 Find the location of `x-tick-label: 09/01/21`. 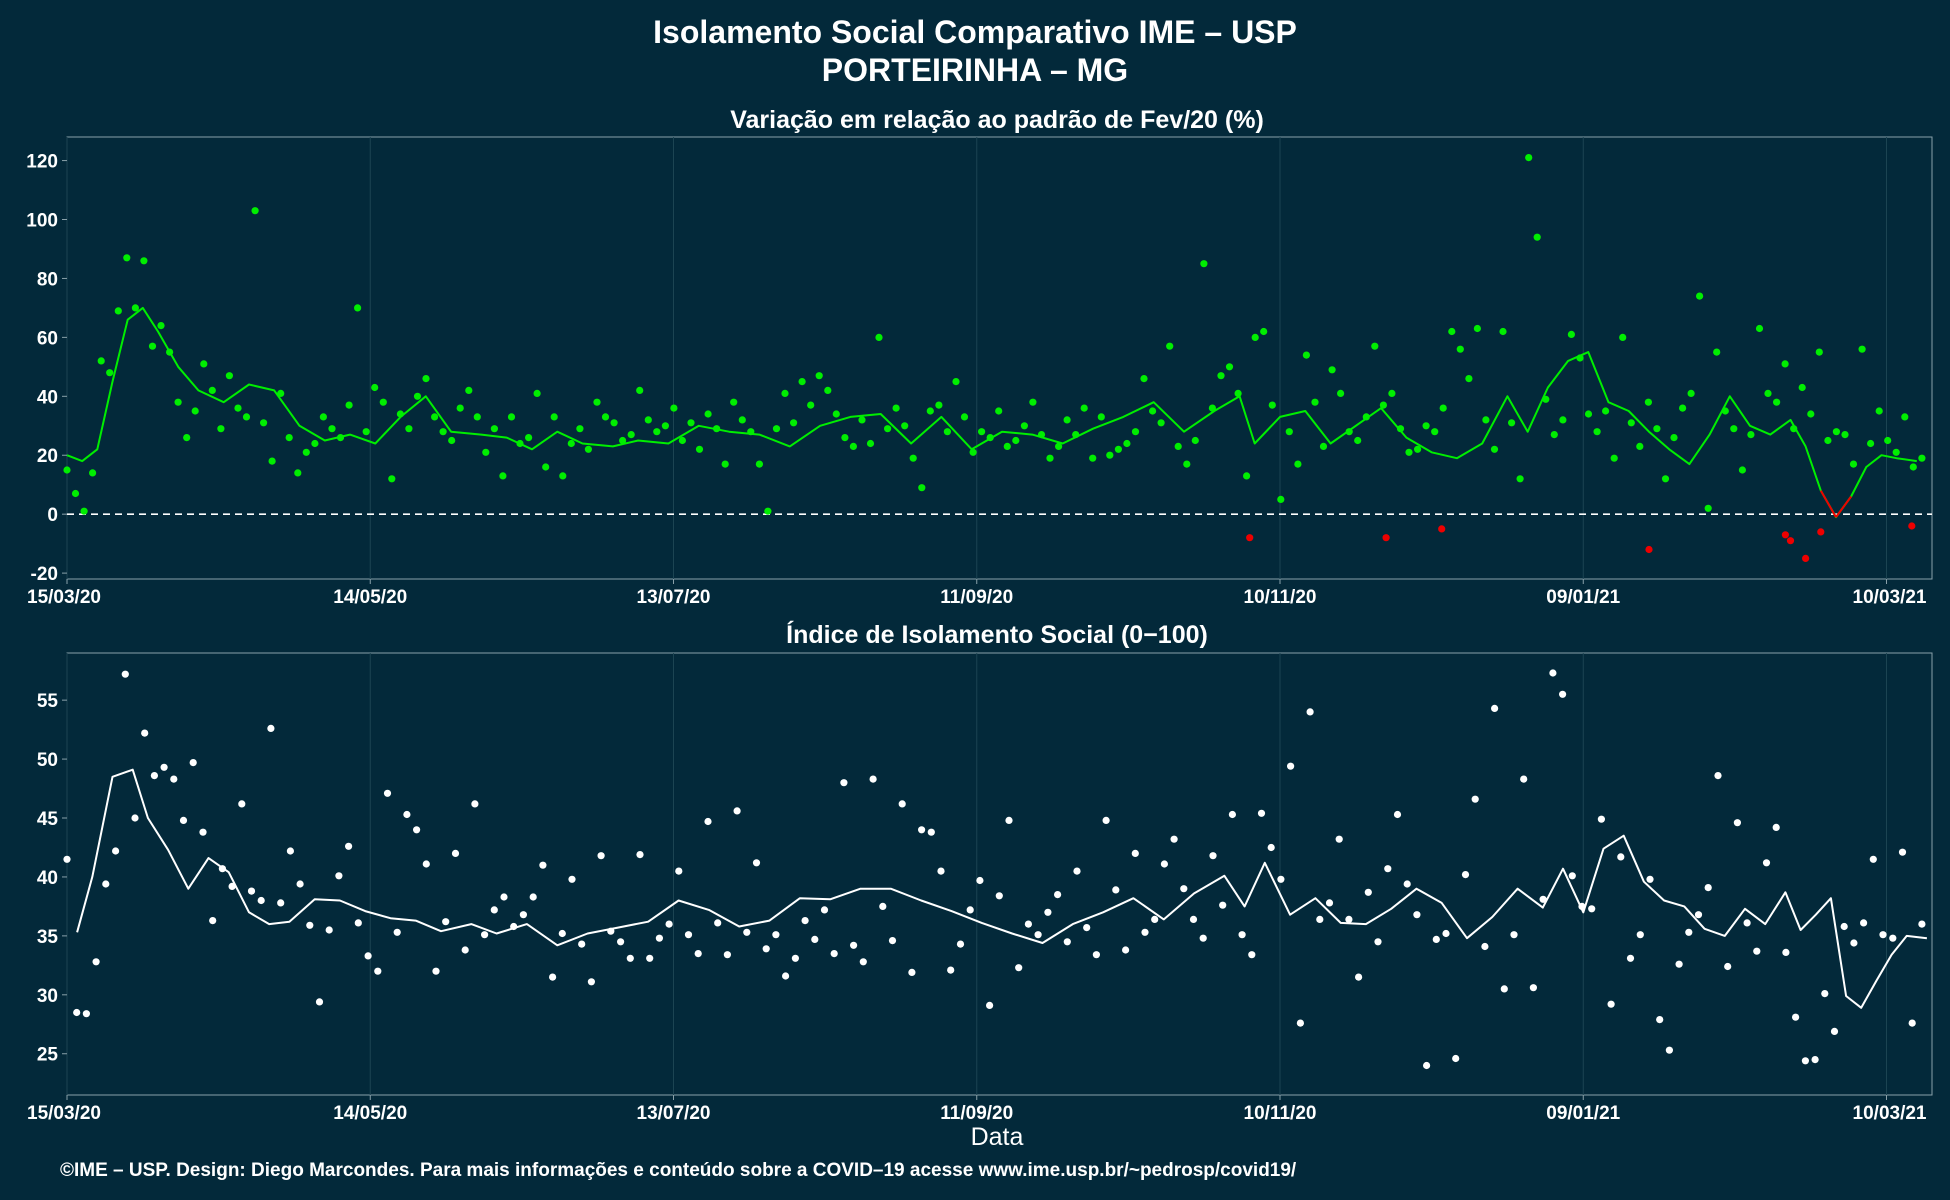

x-tick-label: 09/01/21 is located at coordinates (1583, 1113).